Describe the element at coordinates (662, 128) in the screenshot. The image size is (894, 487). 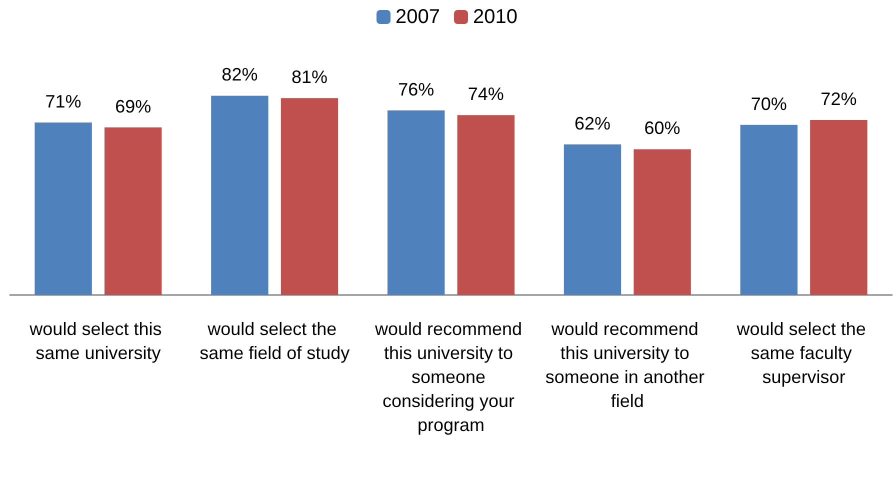
I see `data-label: 60%` at that location.